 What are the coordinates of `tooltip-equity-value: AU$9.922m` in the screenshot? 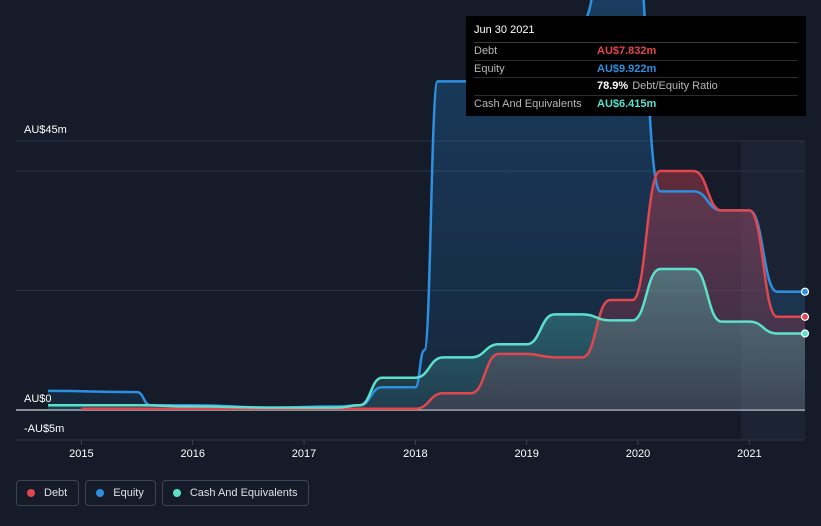 It's located at (627, 68).